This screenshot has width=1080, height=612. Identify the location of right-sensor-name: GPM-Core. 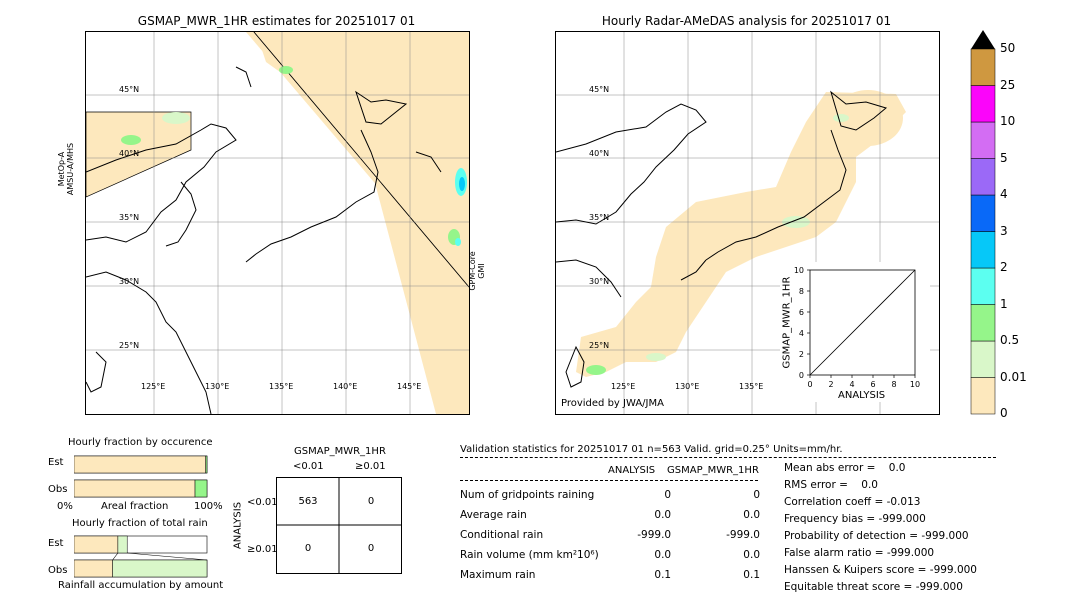
(472, 271).